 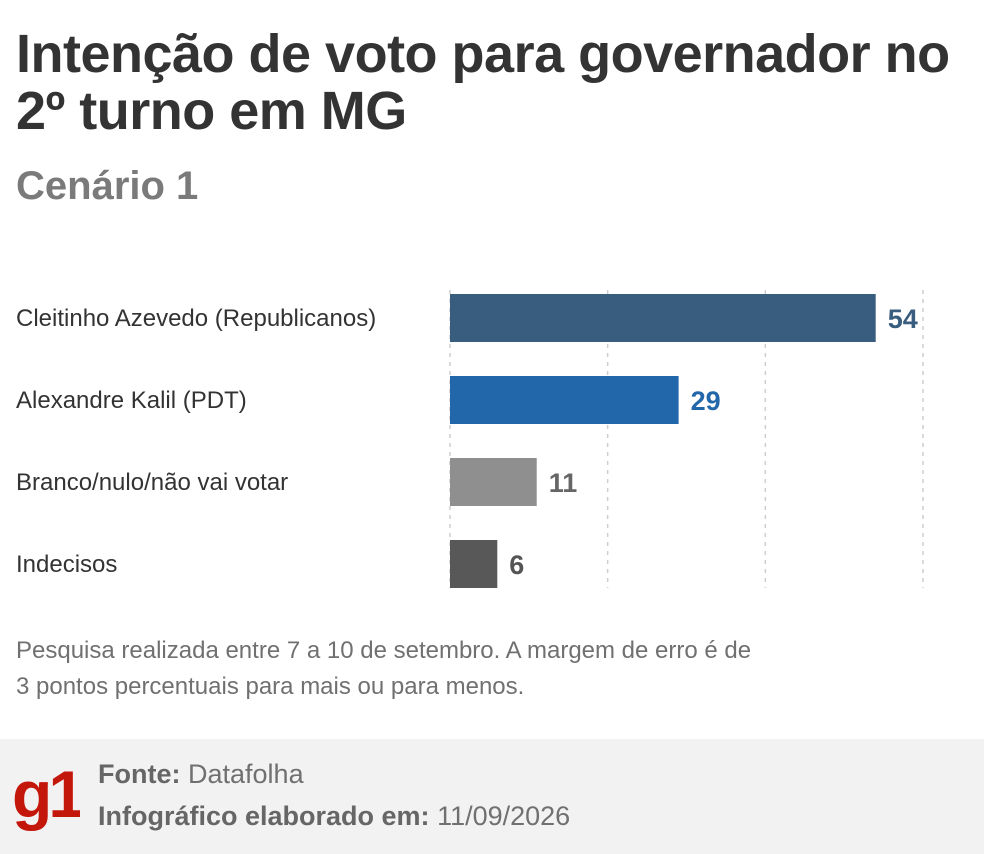 I want to click on value-label: 54, so click(x=903, y=319).